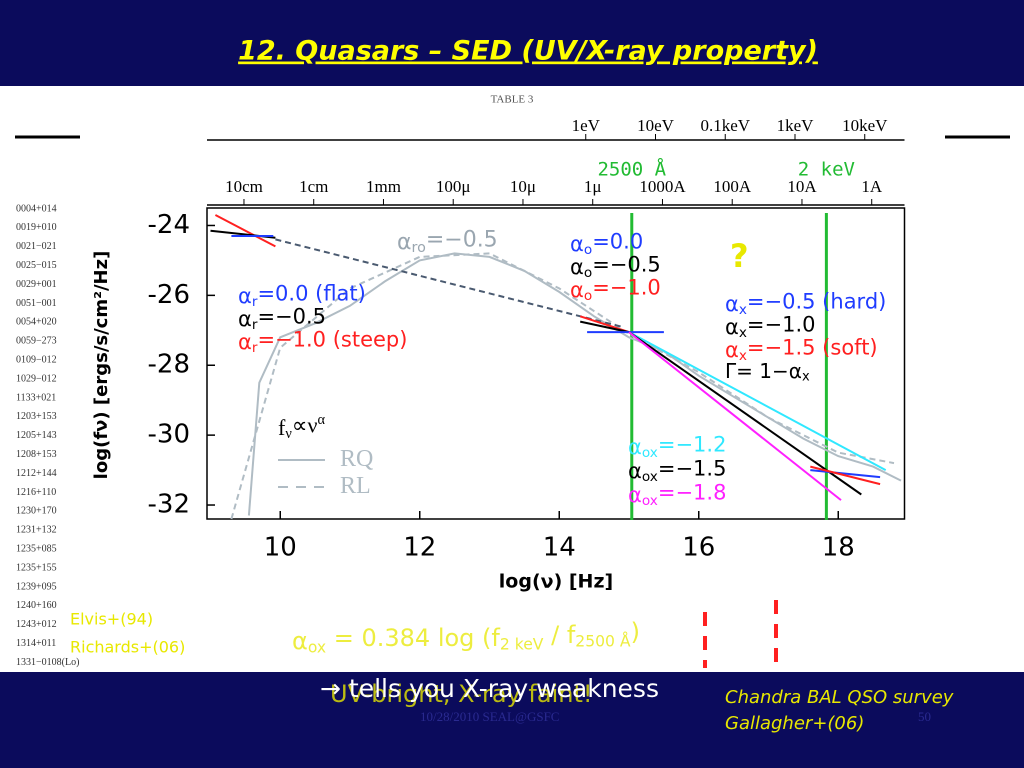 The width and height of the screenshot is (1024, 768). I want to click on table-row-id: 1331−0108(Lo), so click(47, 662).